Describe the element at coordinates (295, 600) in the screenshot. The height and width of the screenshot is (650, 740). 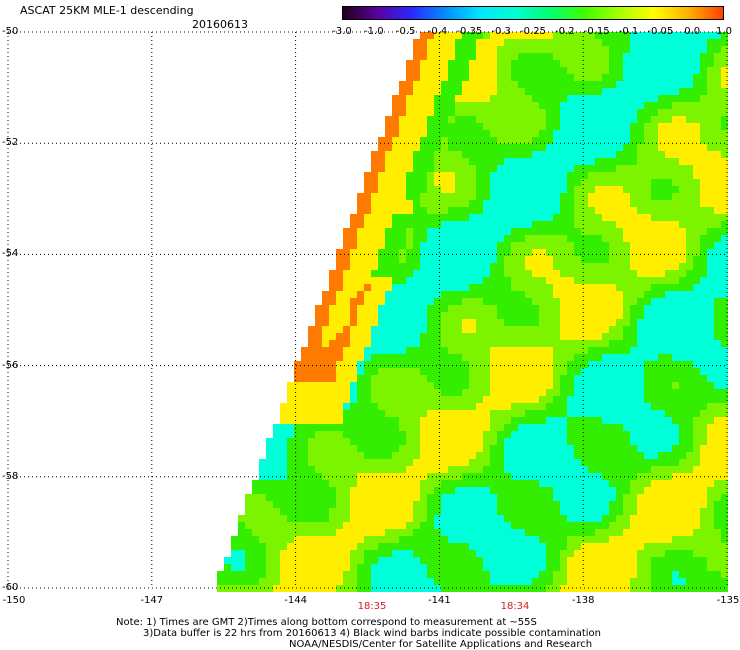
I see `longitude-label: -144` at that location.